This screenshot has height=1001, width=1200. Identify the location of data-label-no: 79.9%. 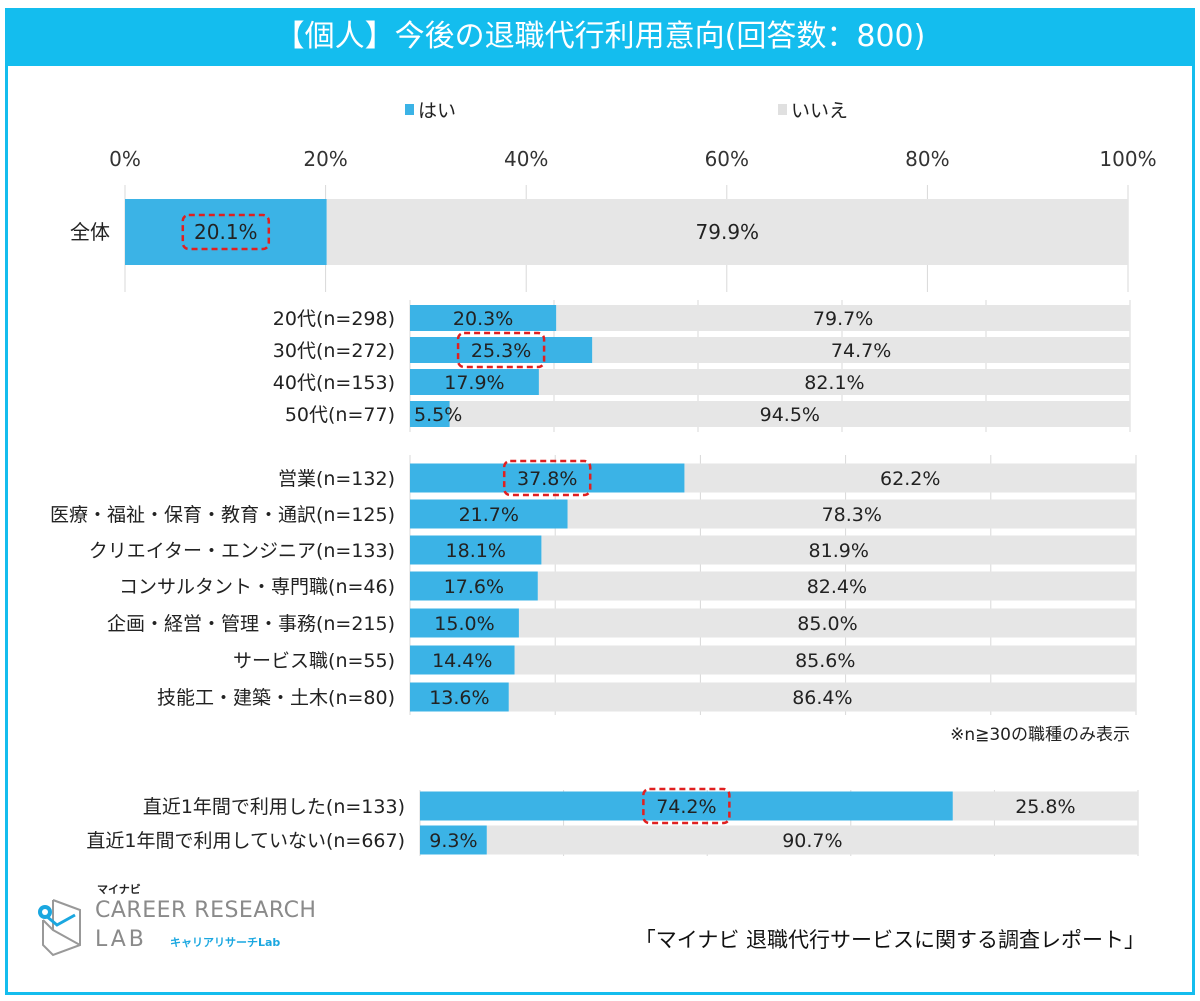
(728, 232).